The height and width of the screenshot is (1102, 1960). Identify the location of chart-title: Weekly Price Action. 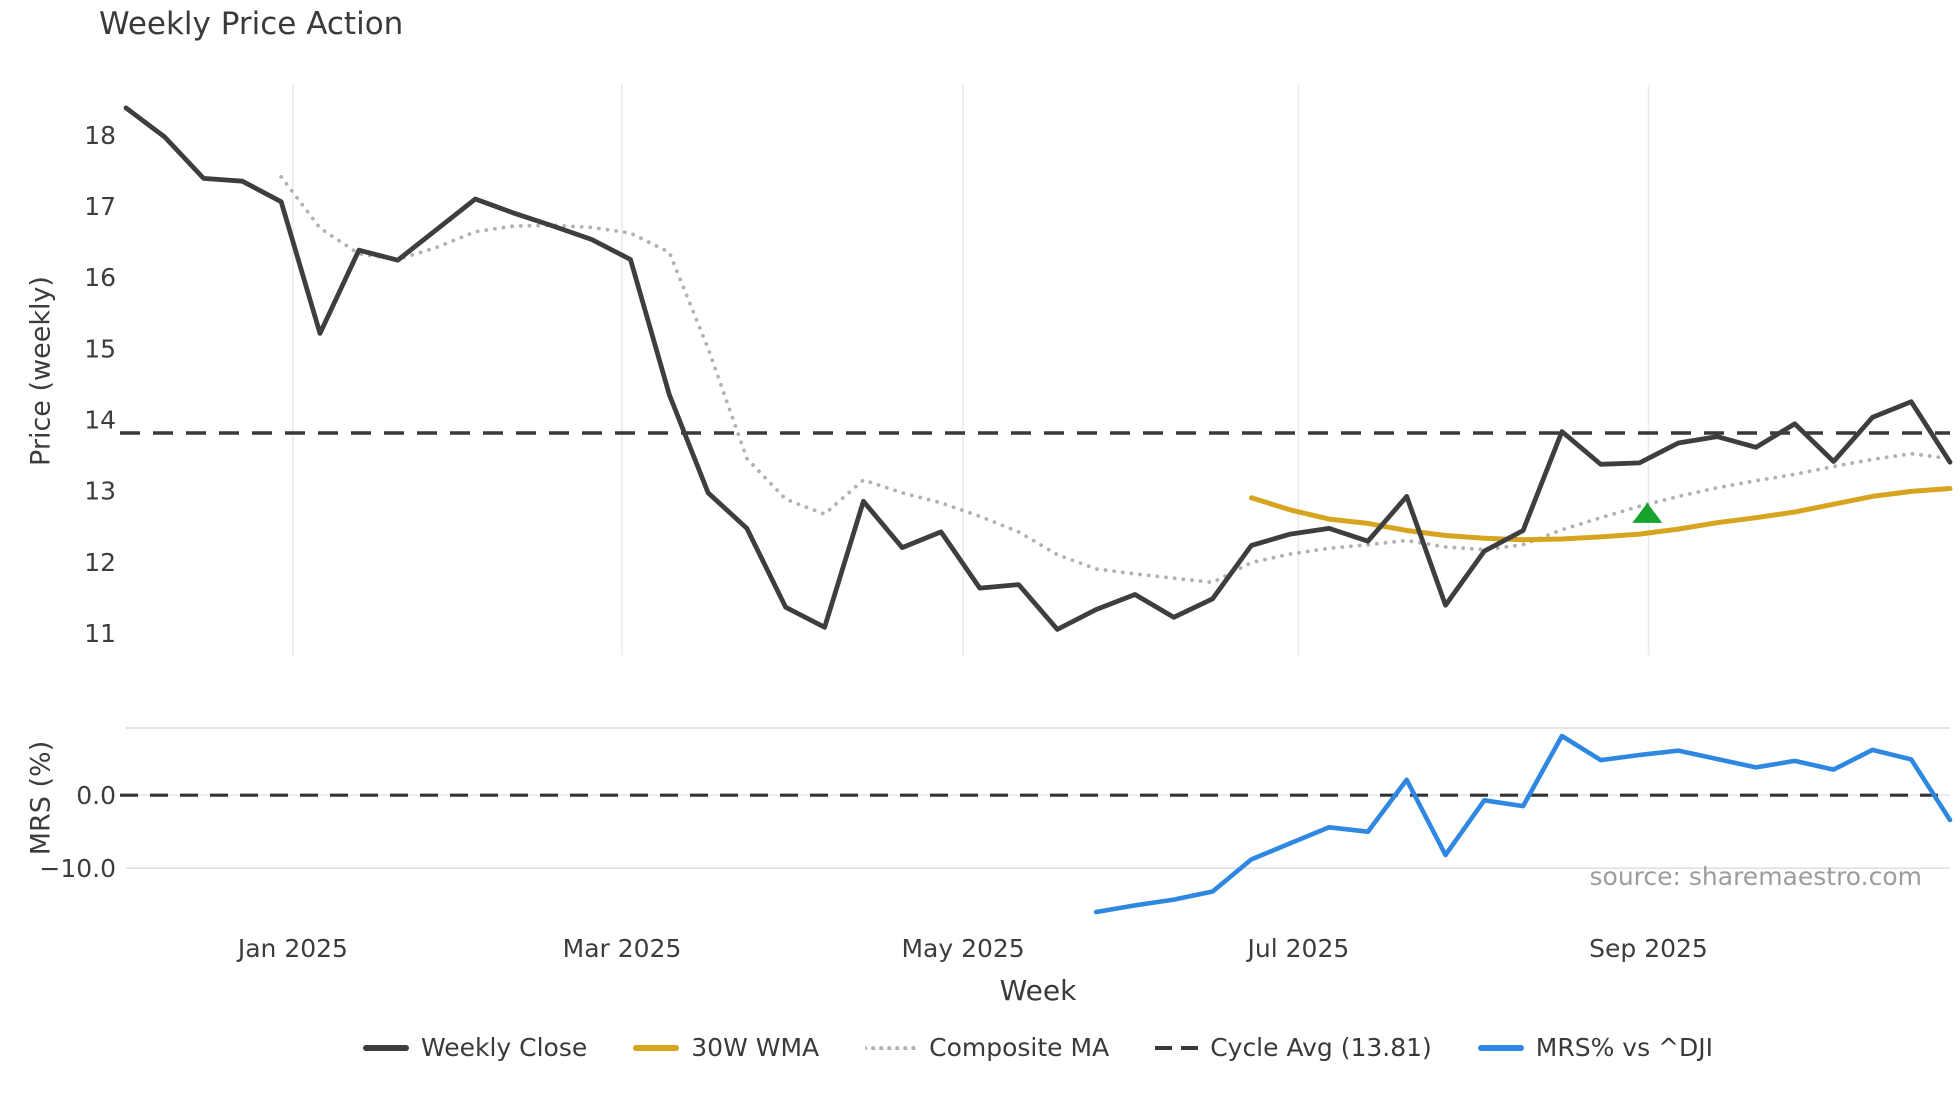
(251, 24).